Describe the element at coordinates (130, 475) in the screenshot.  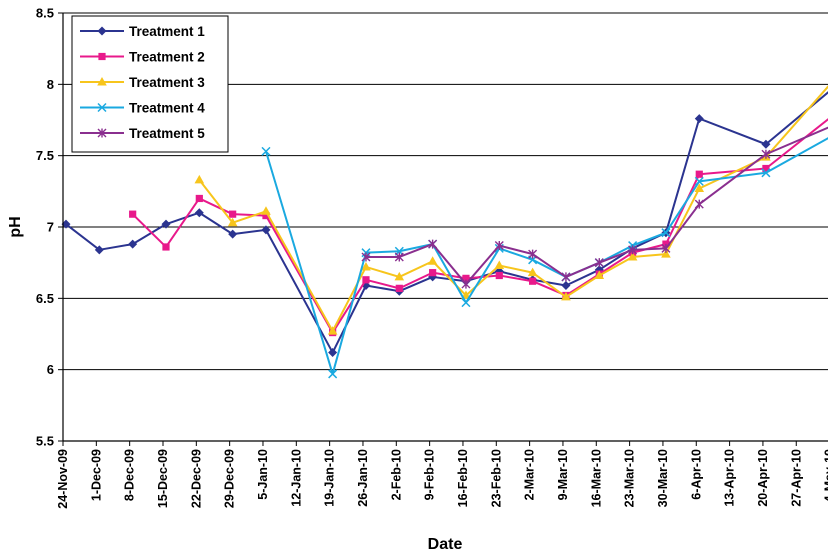
I see `x-tick-label: 8-Dec-09` at that location.